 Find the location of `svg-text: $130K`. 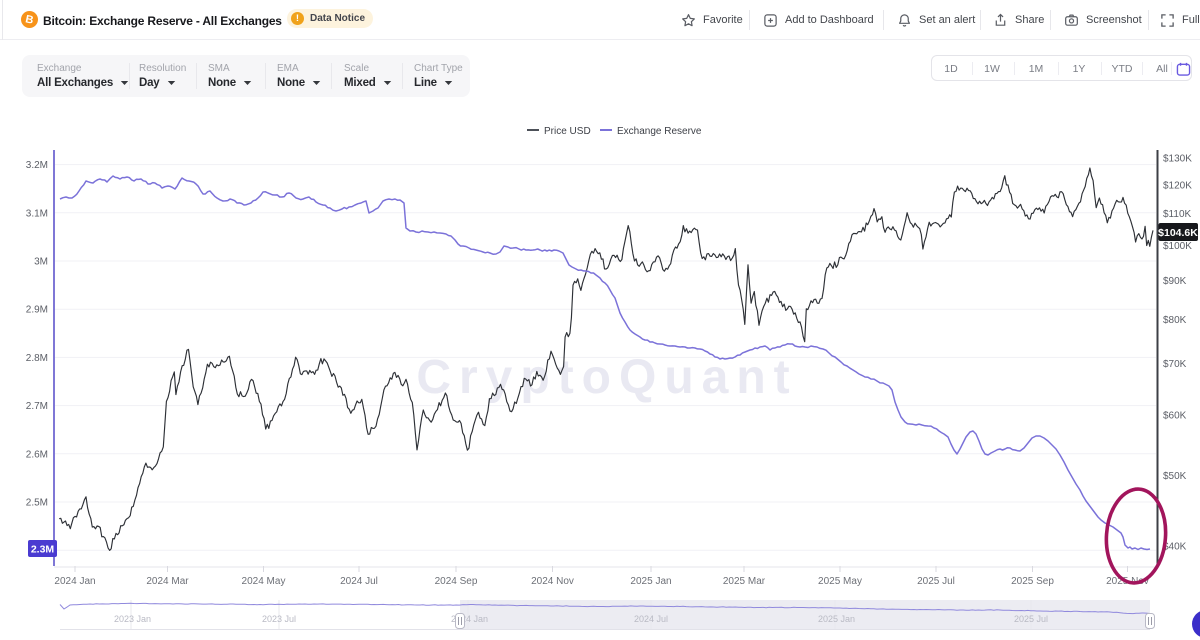

svg-text: $130K is located at coordinates (1177, 159).